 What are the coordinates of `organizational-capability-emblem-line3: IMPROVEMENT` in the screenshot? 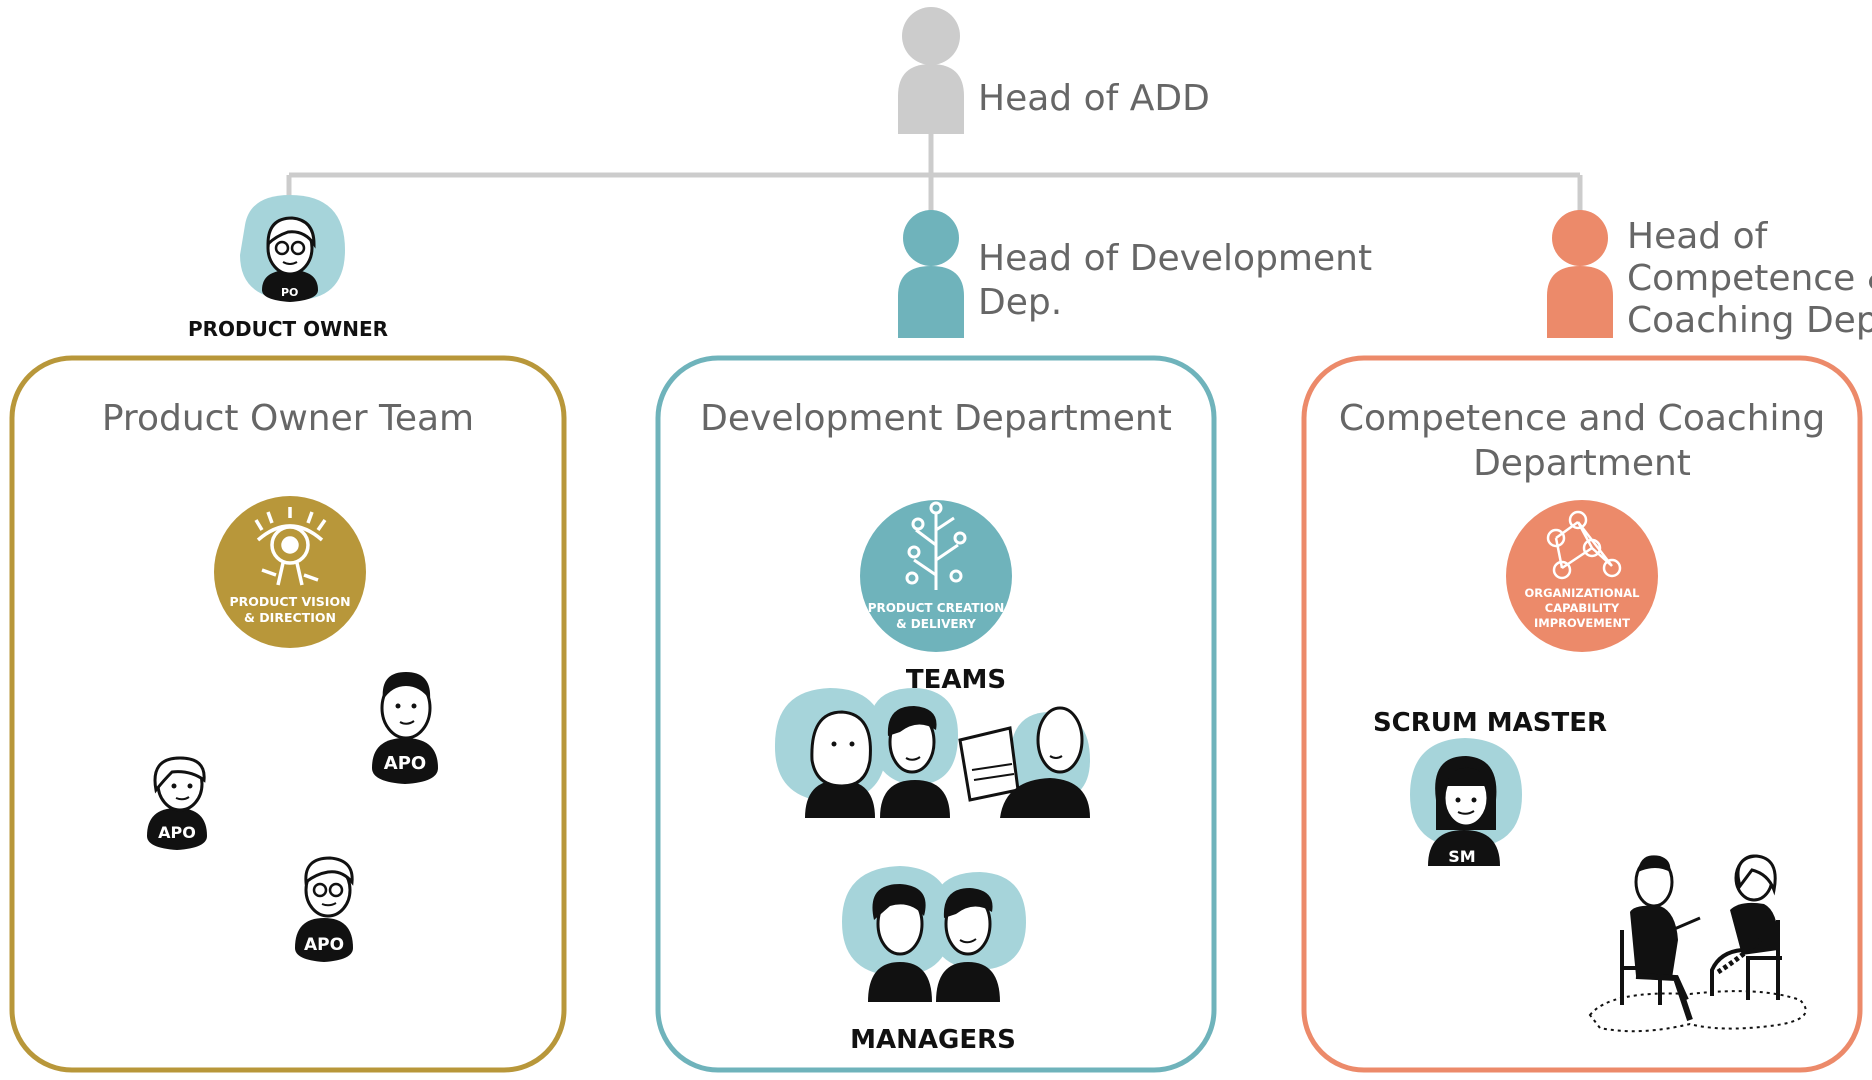 It's located at (1582, 623).